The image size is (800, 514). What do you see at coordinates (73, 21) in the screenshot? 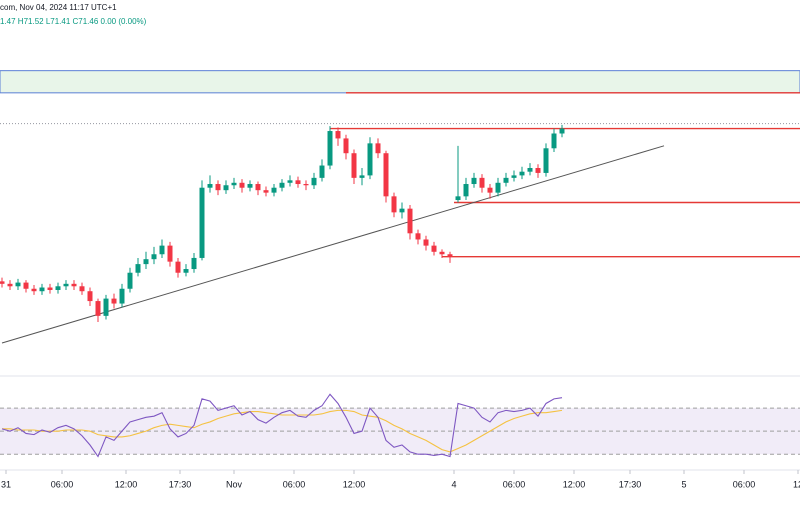
I see `ohlc-readout: 1.47 H71.52 L71.41 C71.46 0.00 (0.00%)` at bounding box center [73, 21].